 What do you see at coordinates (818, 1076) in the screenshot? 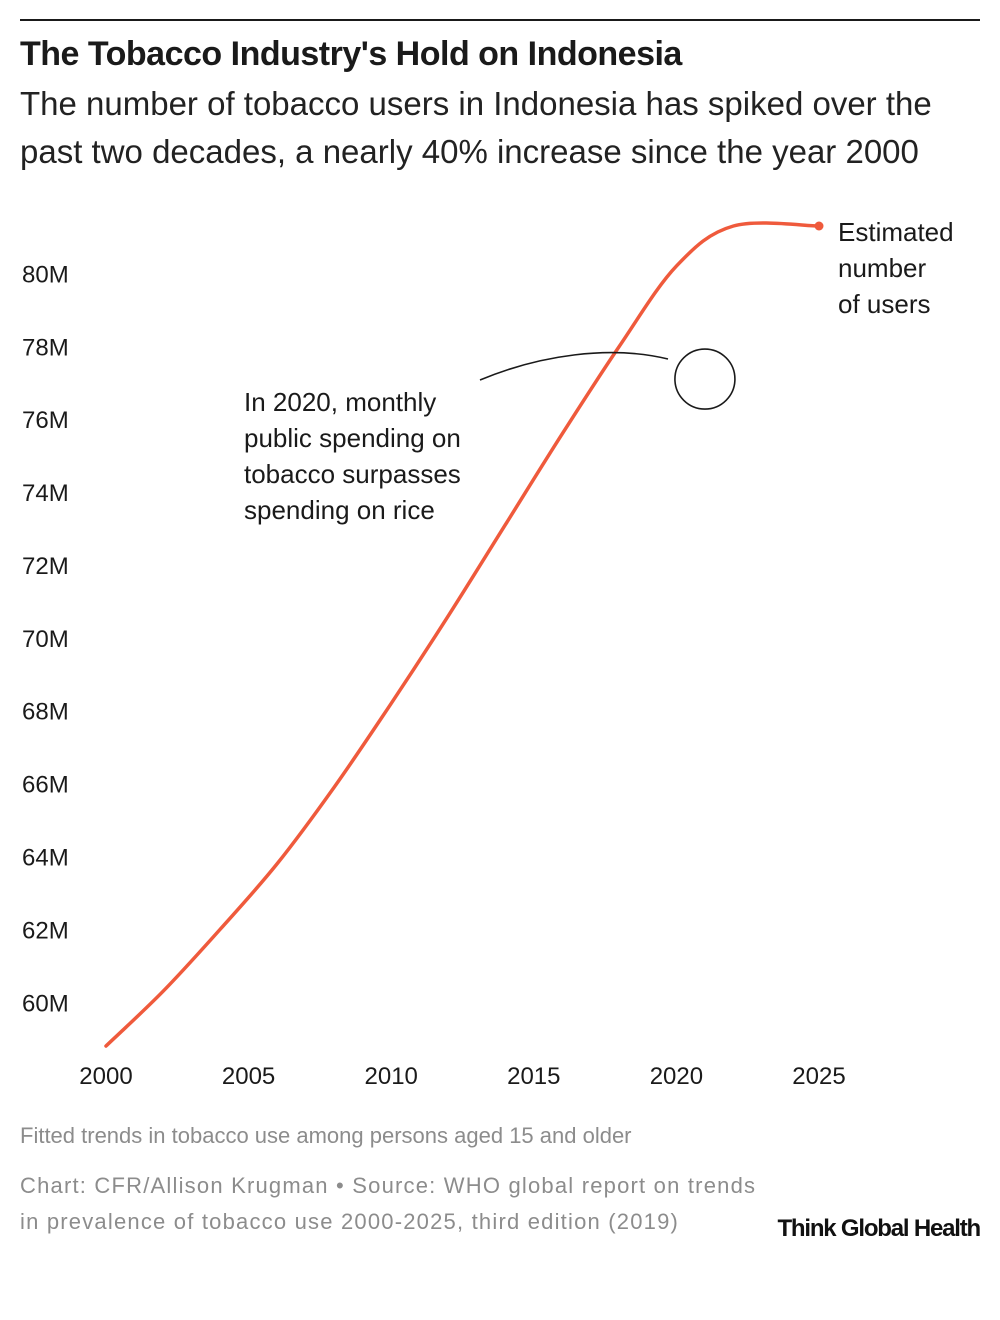
I see `x-tick-label: 2025` at bounding box center [818, 1076].